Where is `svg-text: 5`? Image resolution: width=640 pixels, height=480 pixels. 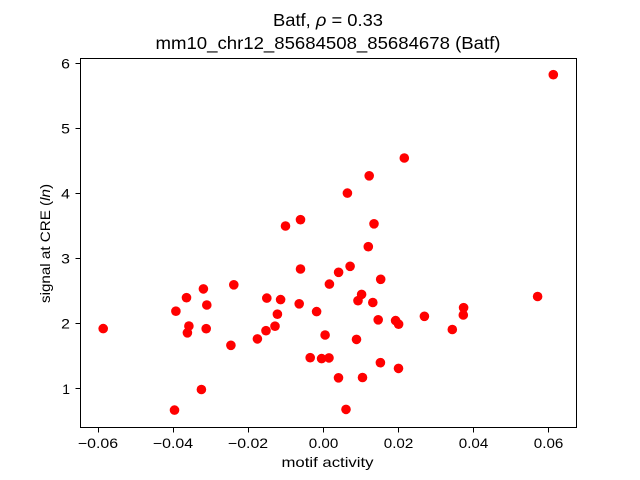 svg-text: 5 is located at coordinates (65, 128).